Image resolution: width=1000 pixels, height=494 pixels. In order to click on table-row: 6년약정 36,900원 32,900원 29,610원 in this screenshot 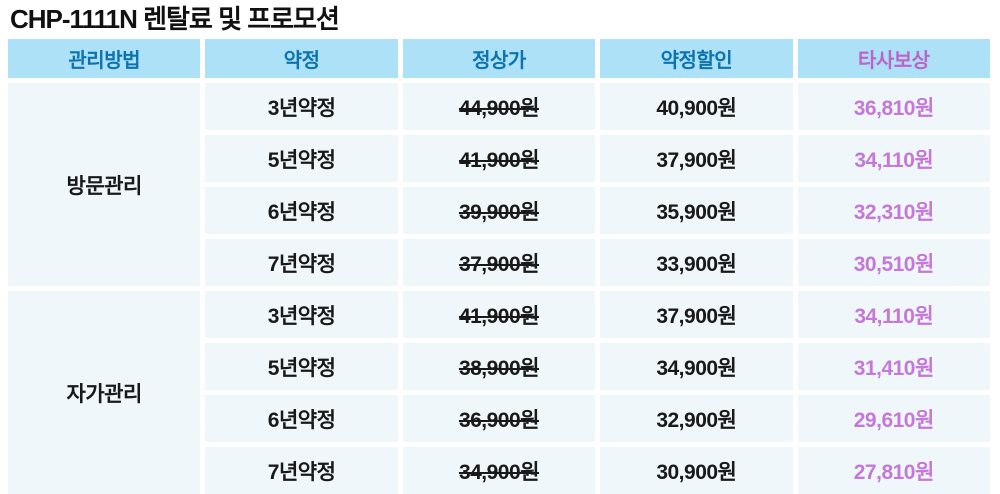, I will do `click(499, 418)`.